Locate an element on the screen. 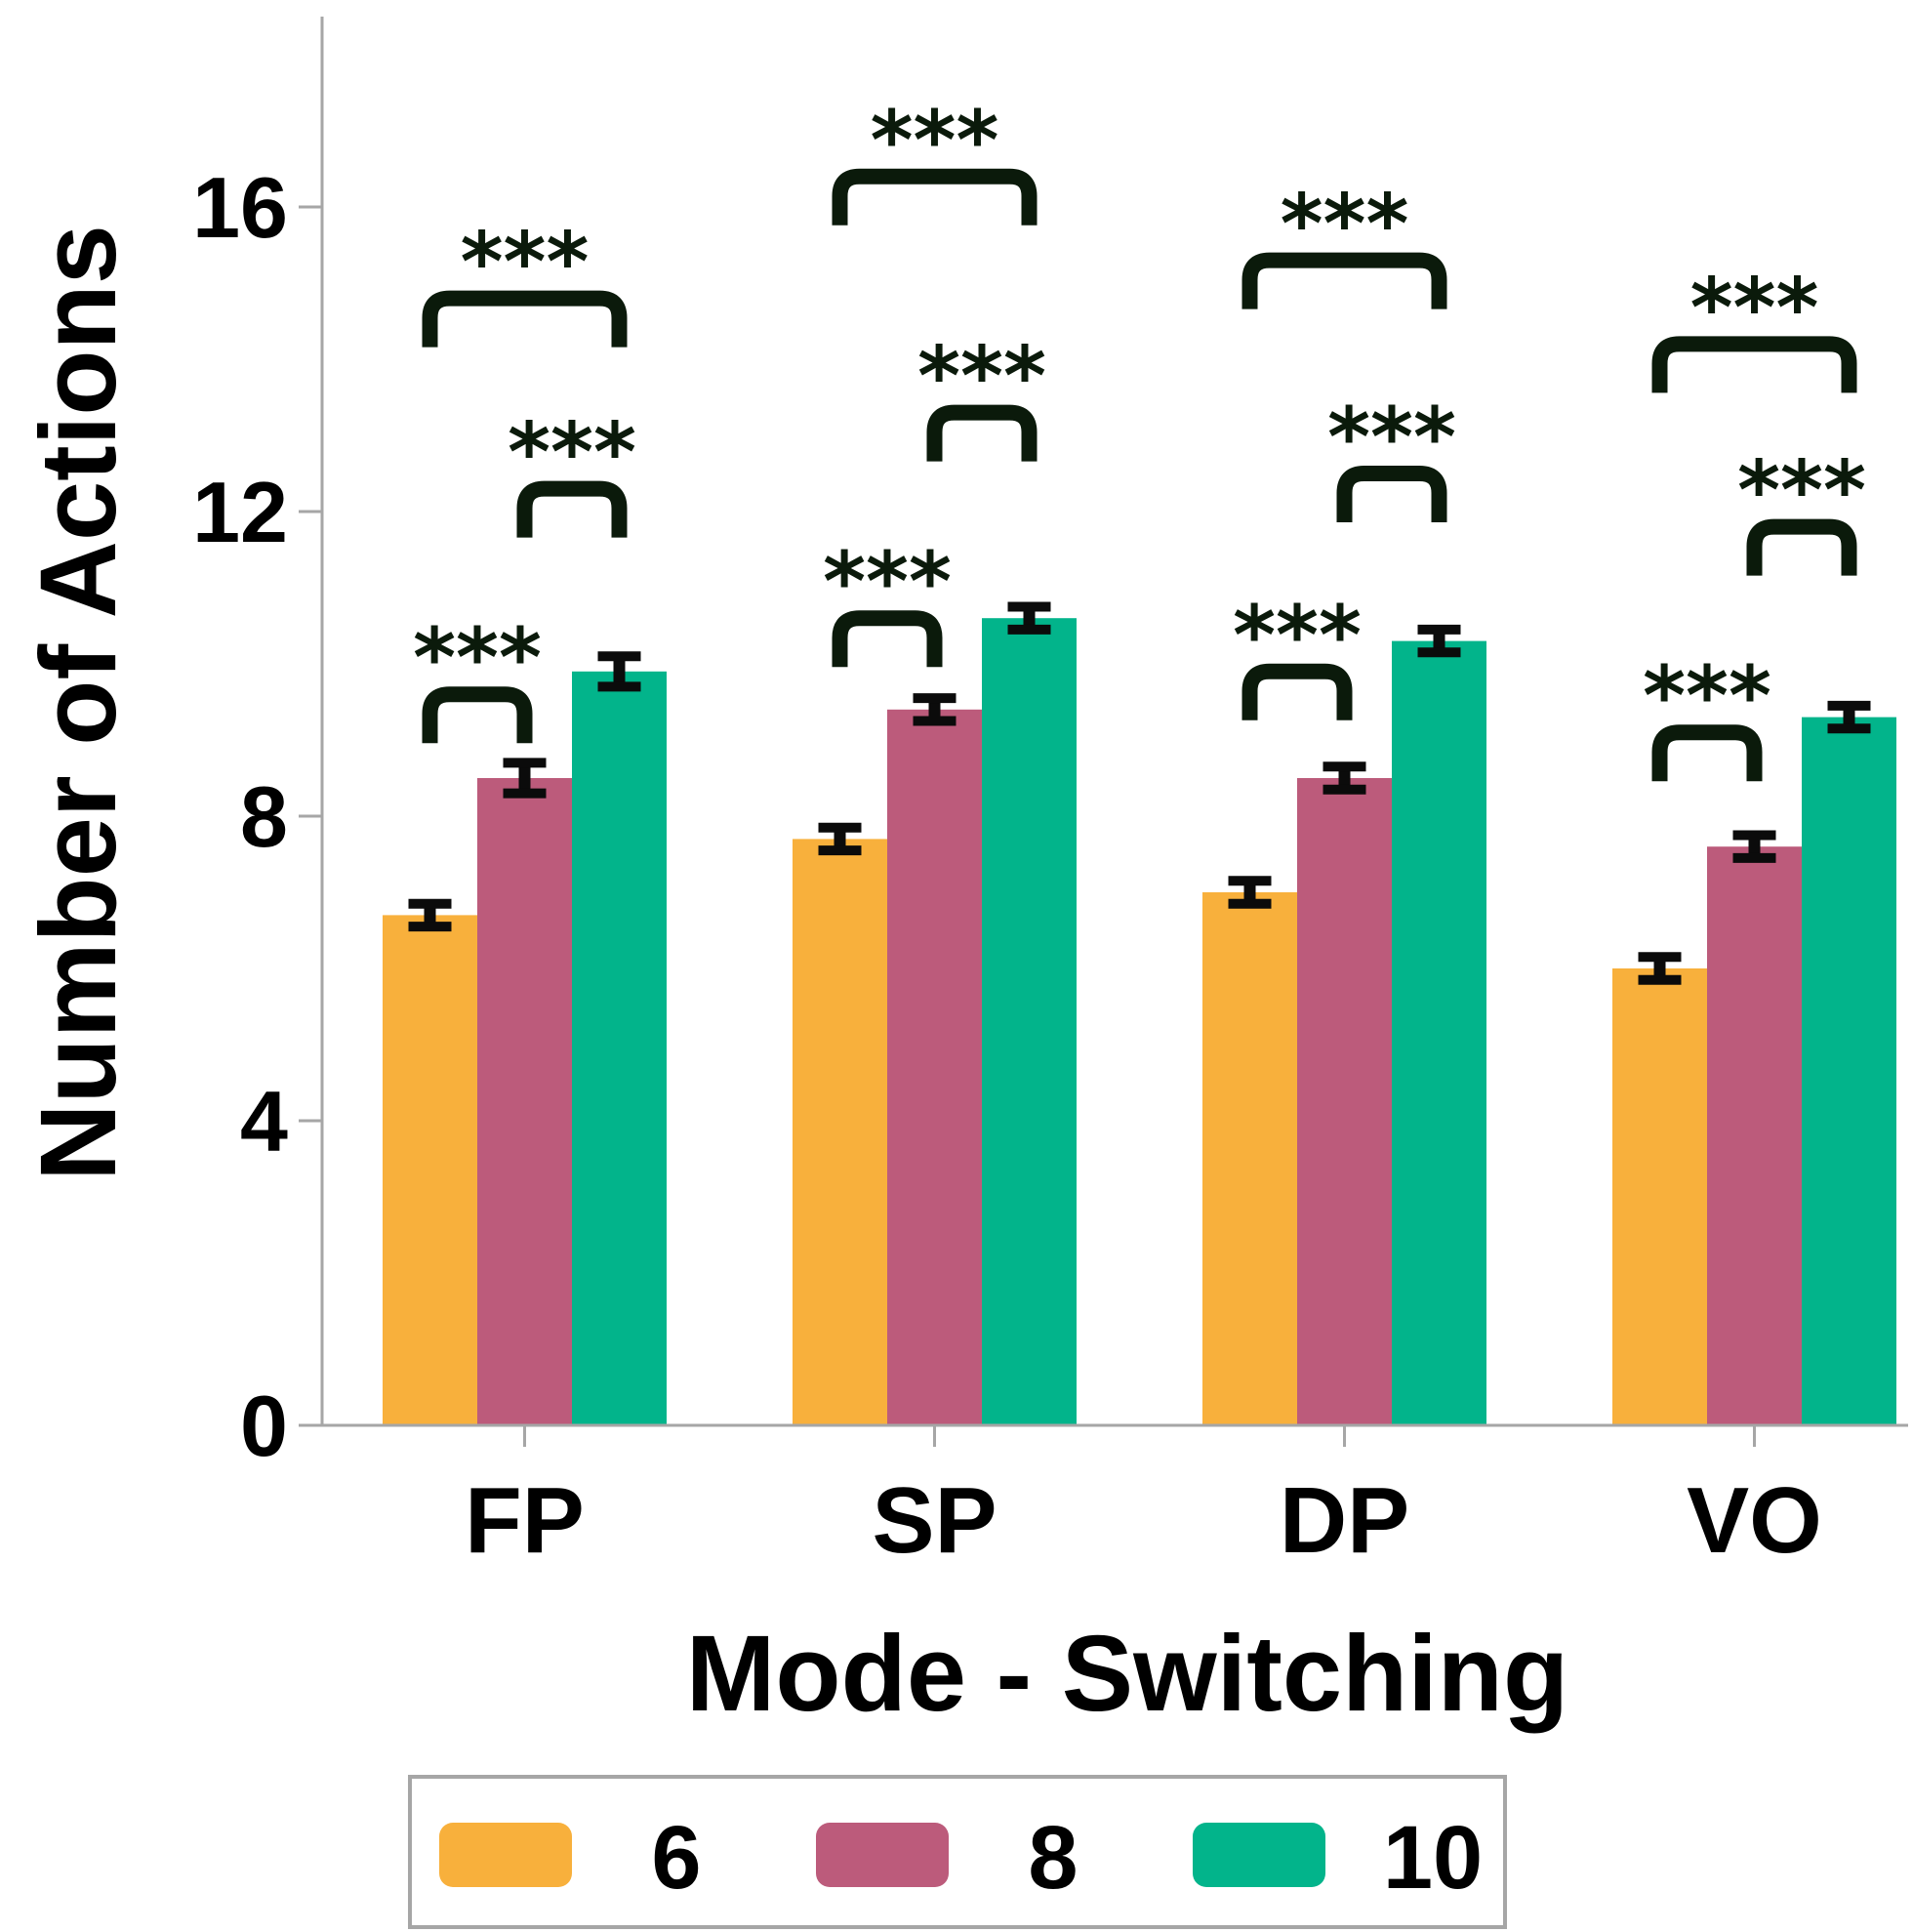 The image size is (1913, 1932). legend-label-6: 6 is located at coordinates (676, 1858).